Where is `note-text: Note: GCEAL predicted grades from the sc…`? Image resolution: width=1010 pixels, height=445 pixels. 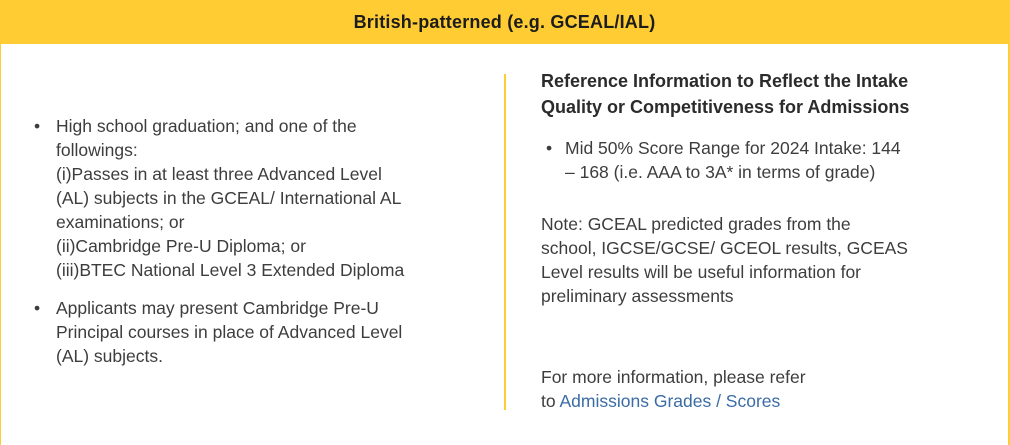
note-text: Note: GCEAL predicted grades from the sc… is located at coordinates (724, 260).